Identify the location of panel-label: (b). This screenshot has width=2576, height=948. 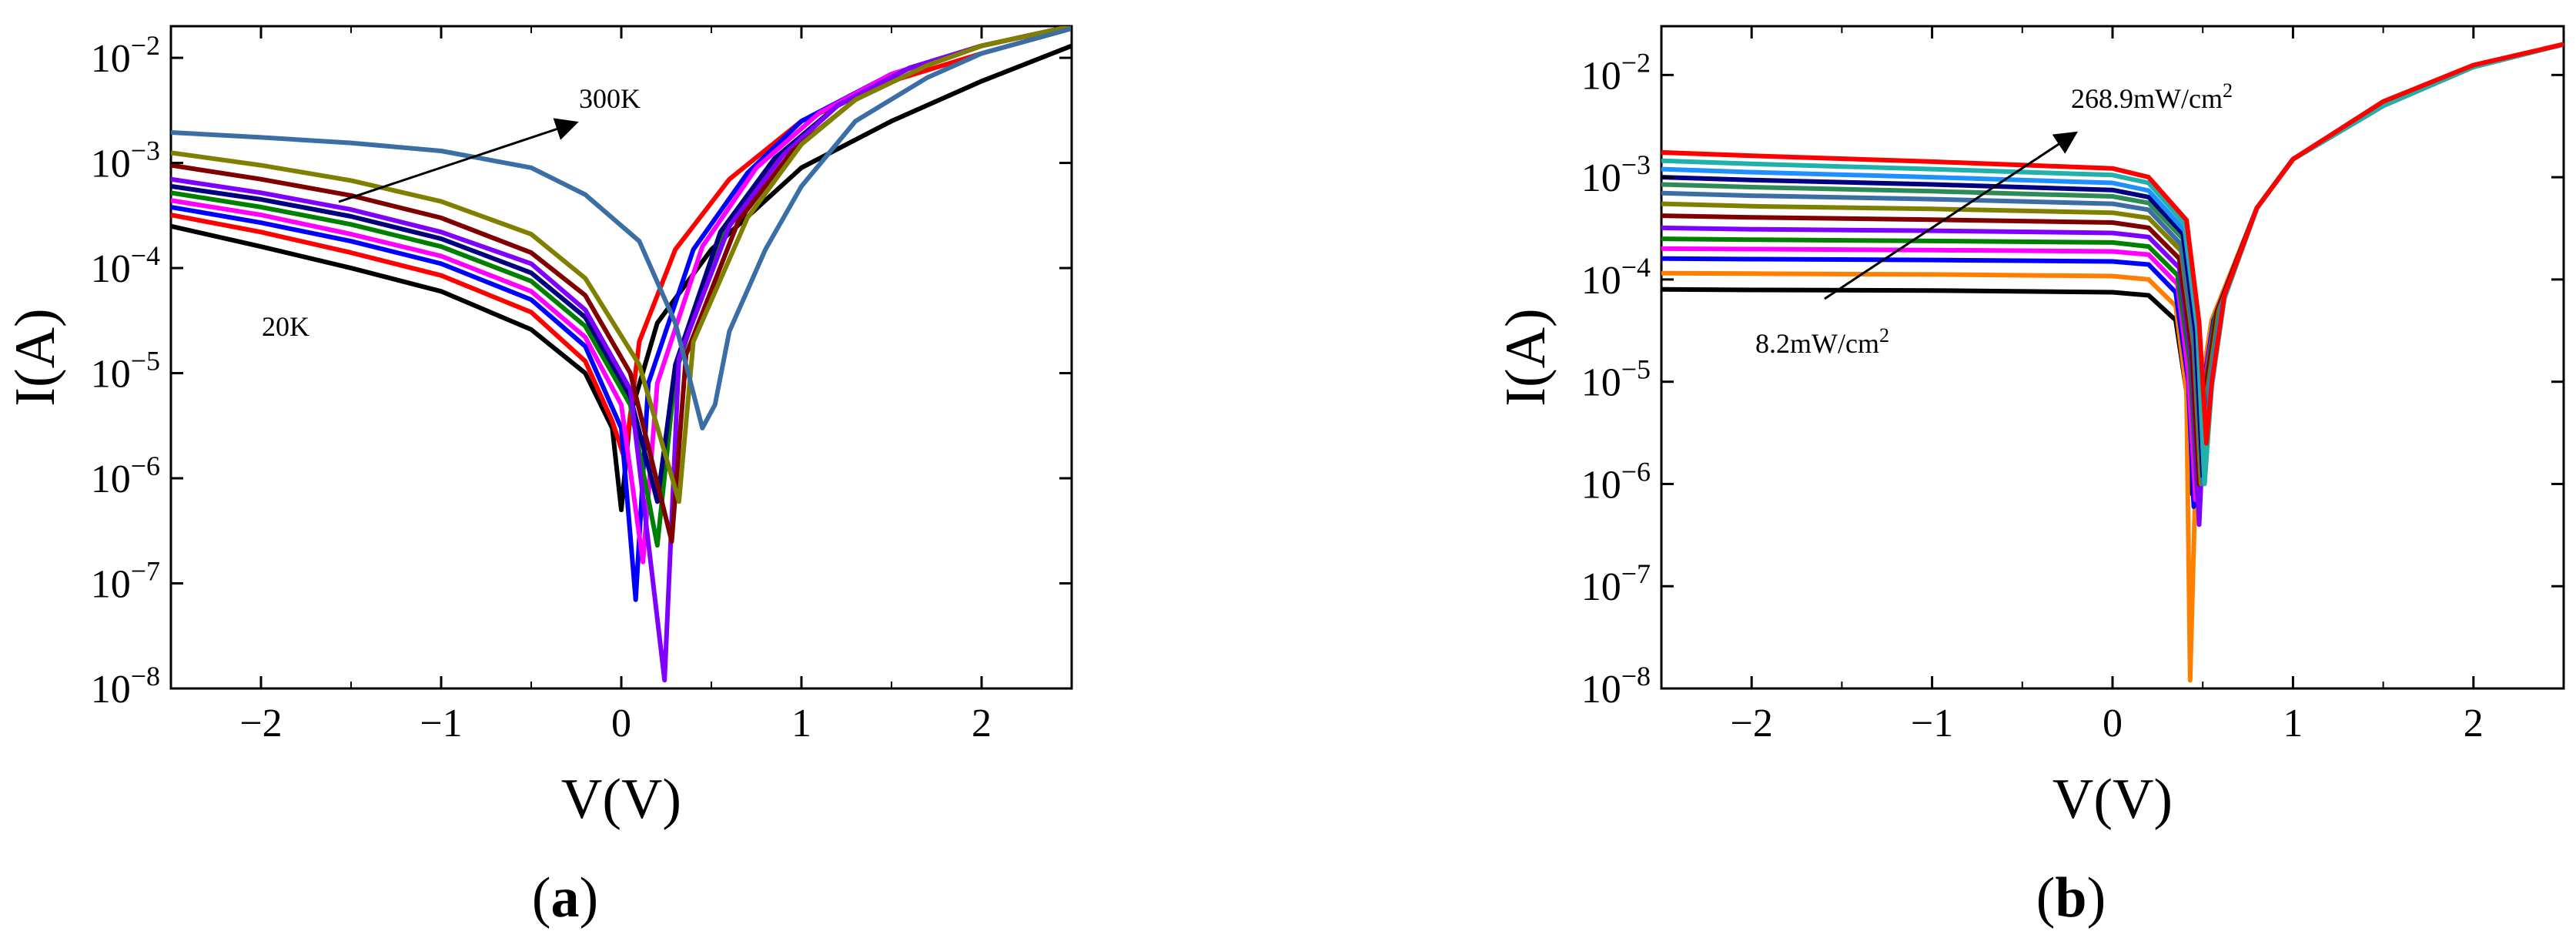
(2071, 898).